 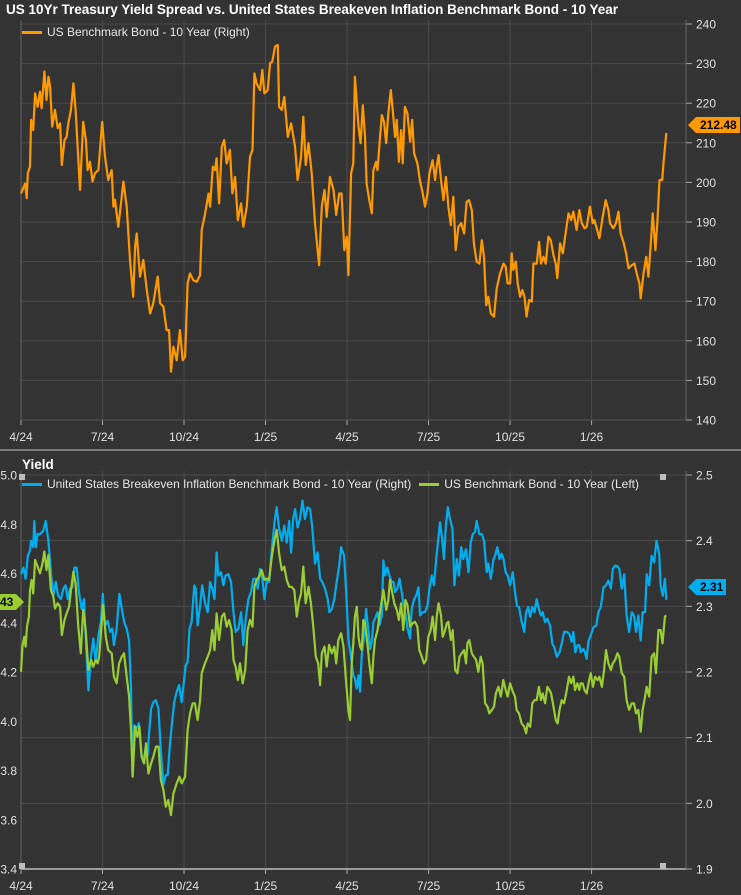 I want to click on y-left-tick-label: 3.6, so click(x=8, y=820).